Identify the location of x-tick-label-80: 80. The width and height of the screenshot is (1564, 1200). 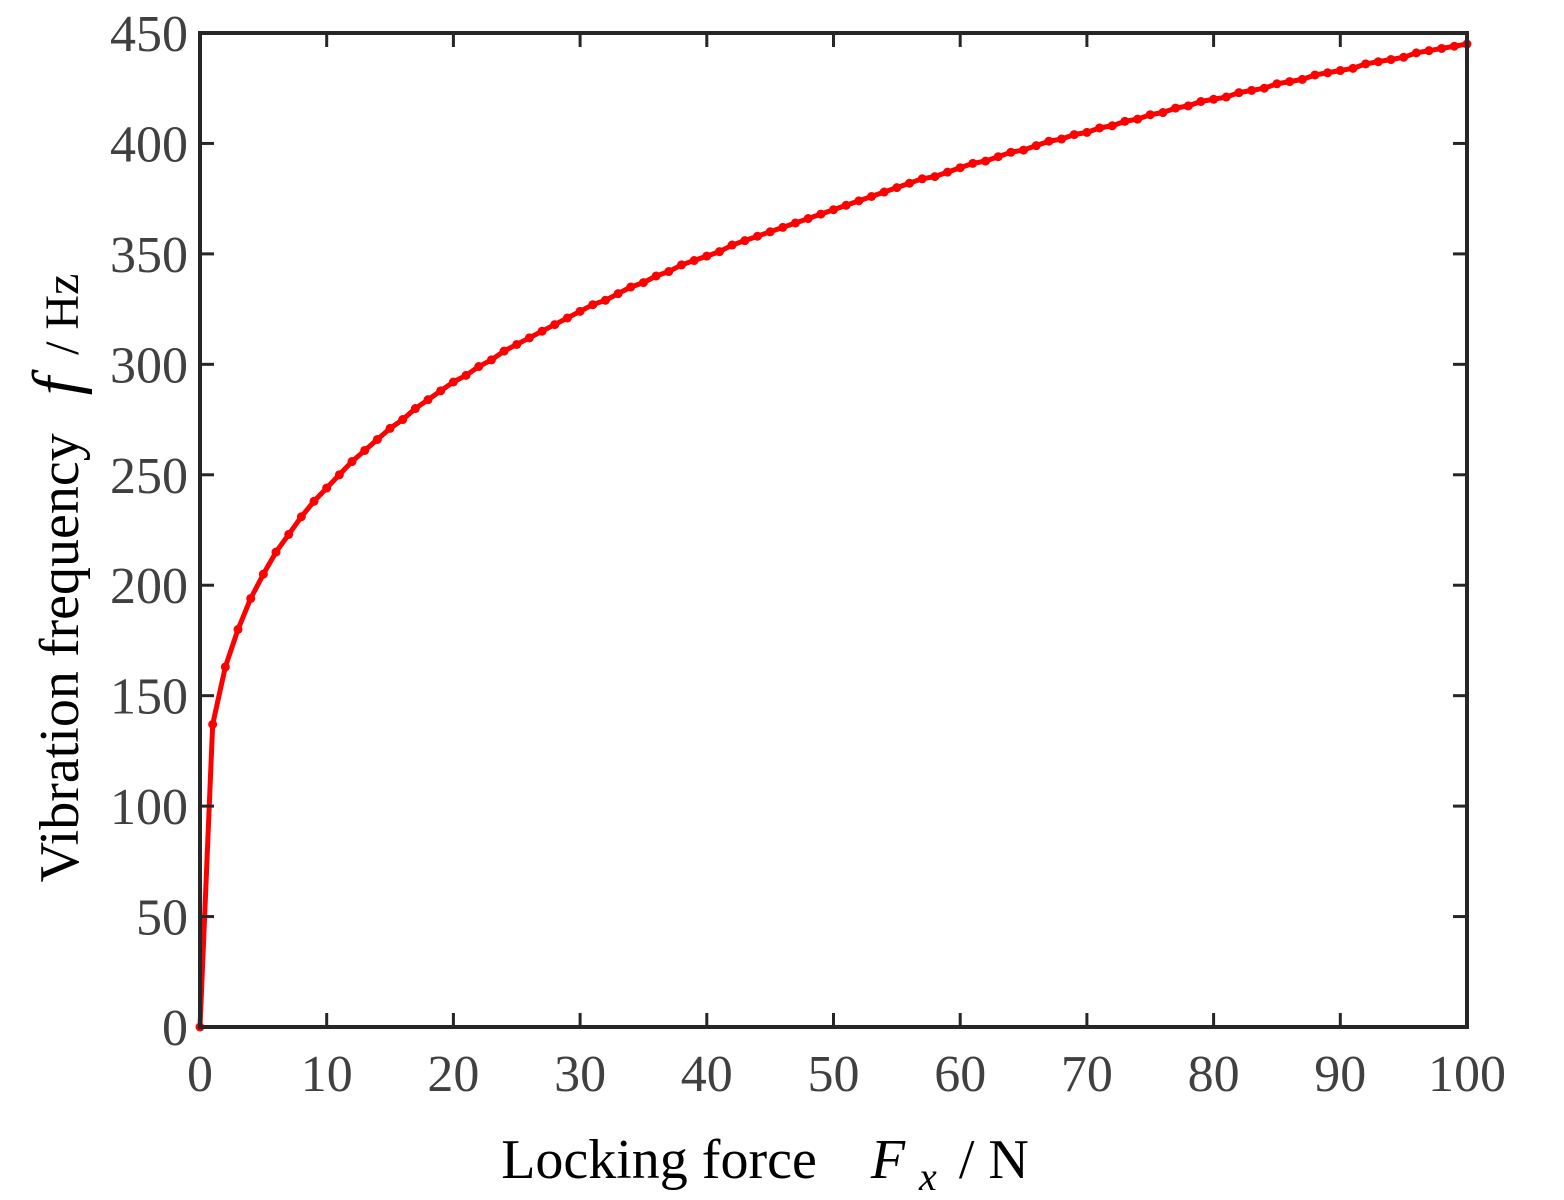
(1214, 1074).